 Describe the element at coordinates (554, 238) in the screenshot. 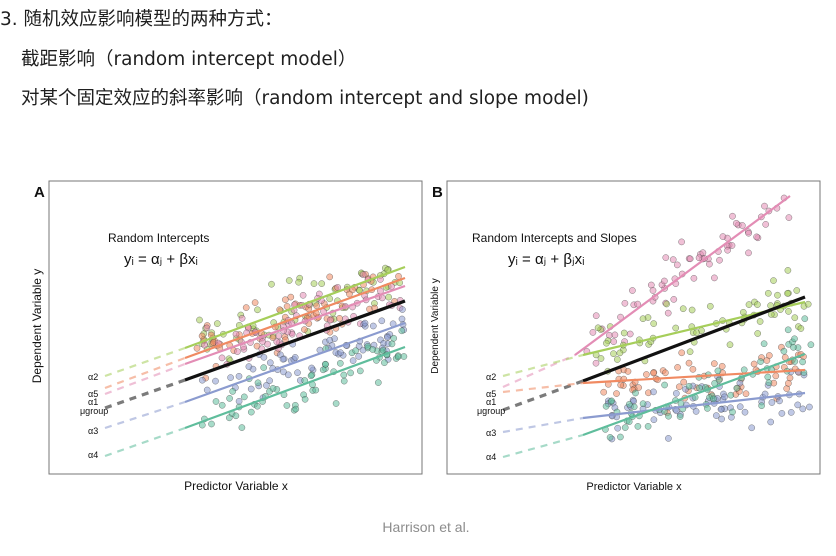

I see `panel-b-title: Random Intercepts and Slopes` at that location.